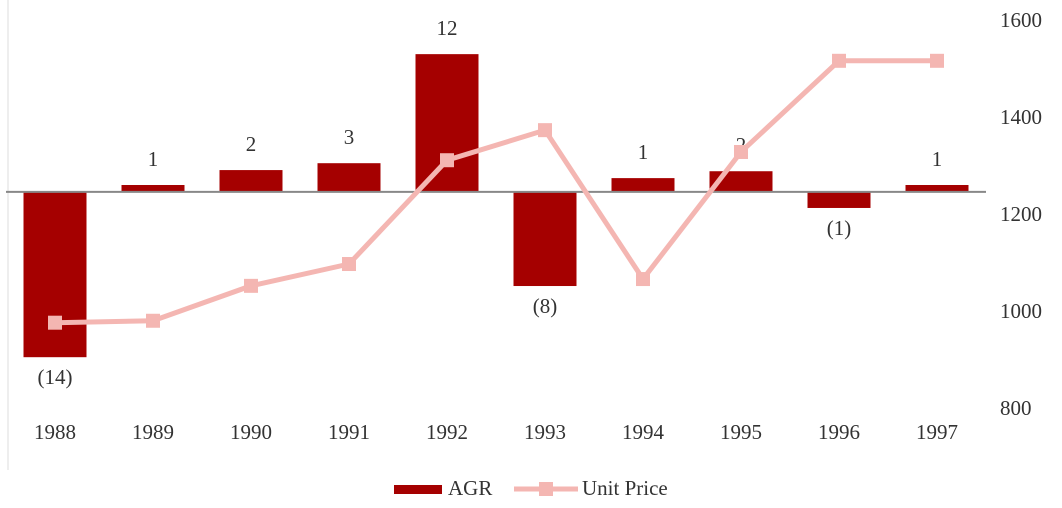 The width and height of the screenshot is (1062, 508). What do you see at coordinates (447, 28) in the screenshot?
I see `data-label: 12` at bounding box center [447, 28].